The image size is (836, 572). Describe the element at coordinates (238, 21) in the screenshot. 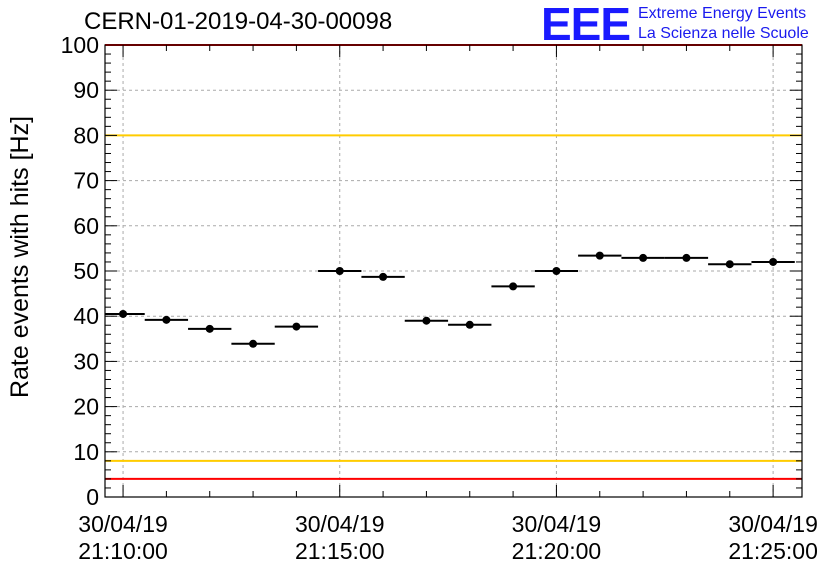

I see `run-title: CERN-01-2019-04-30-00098` at that location.